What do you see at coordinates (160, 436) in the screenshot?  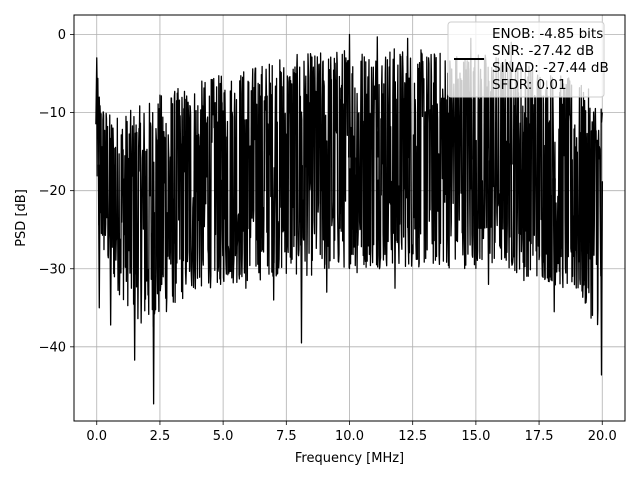 I see `x-tick-label: 2.5` at bounding box center [160, 436].